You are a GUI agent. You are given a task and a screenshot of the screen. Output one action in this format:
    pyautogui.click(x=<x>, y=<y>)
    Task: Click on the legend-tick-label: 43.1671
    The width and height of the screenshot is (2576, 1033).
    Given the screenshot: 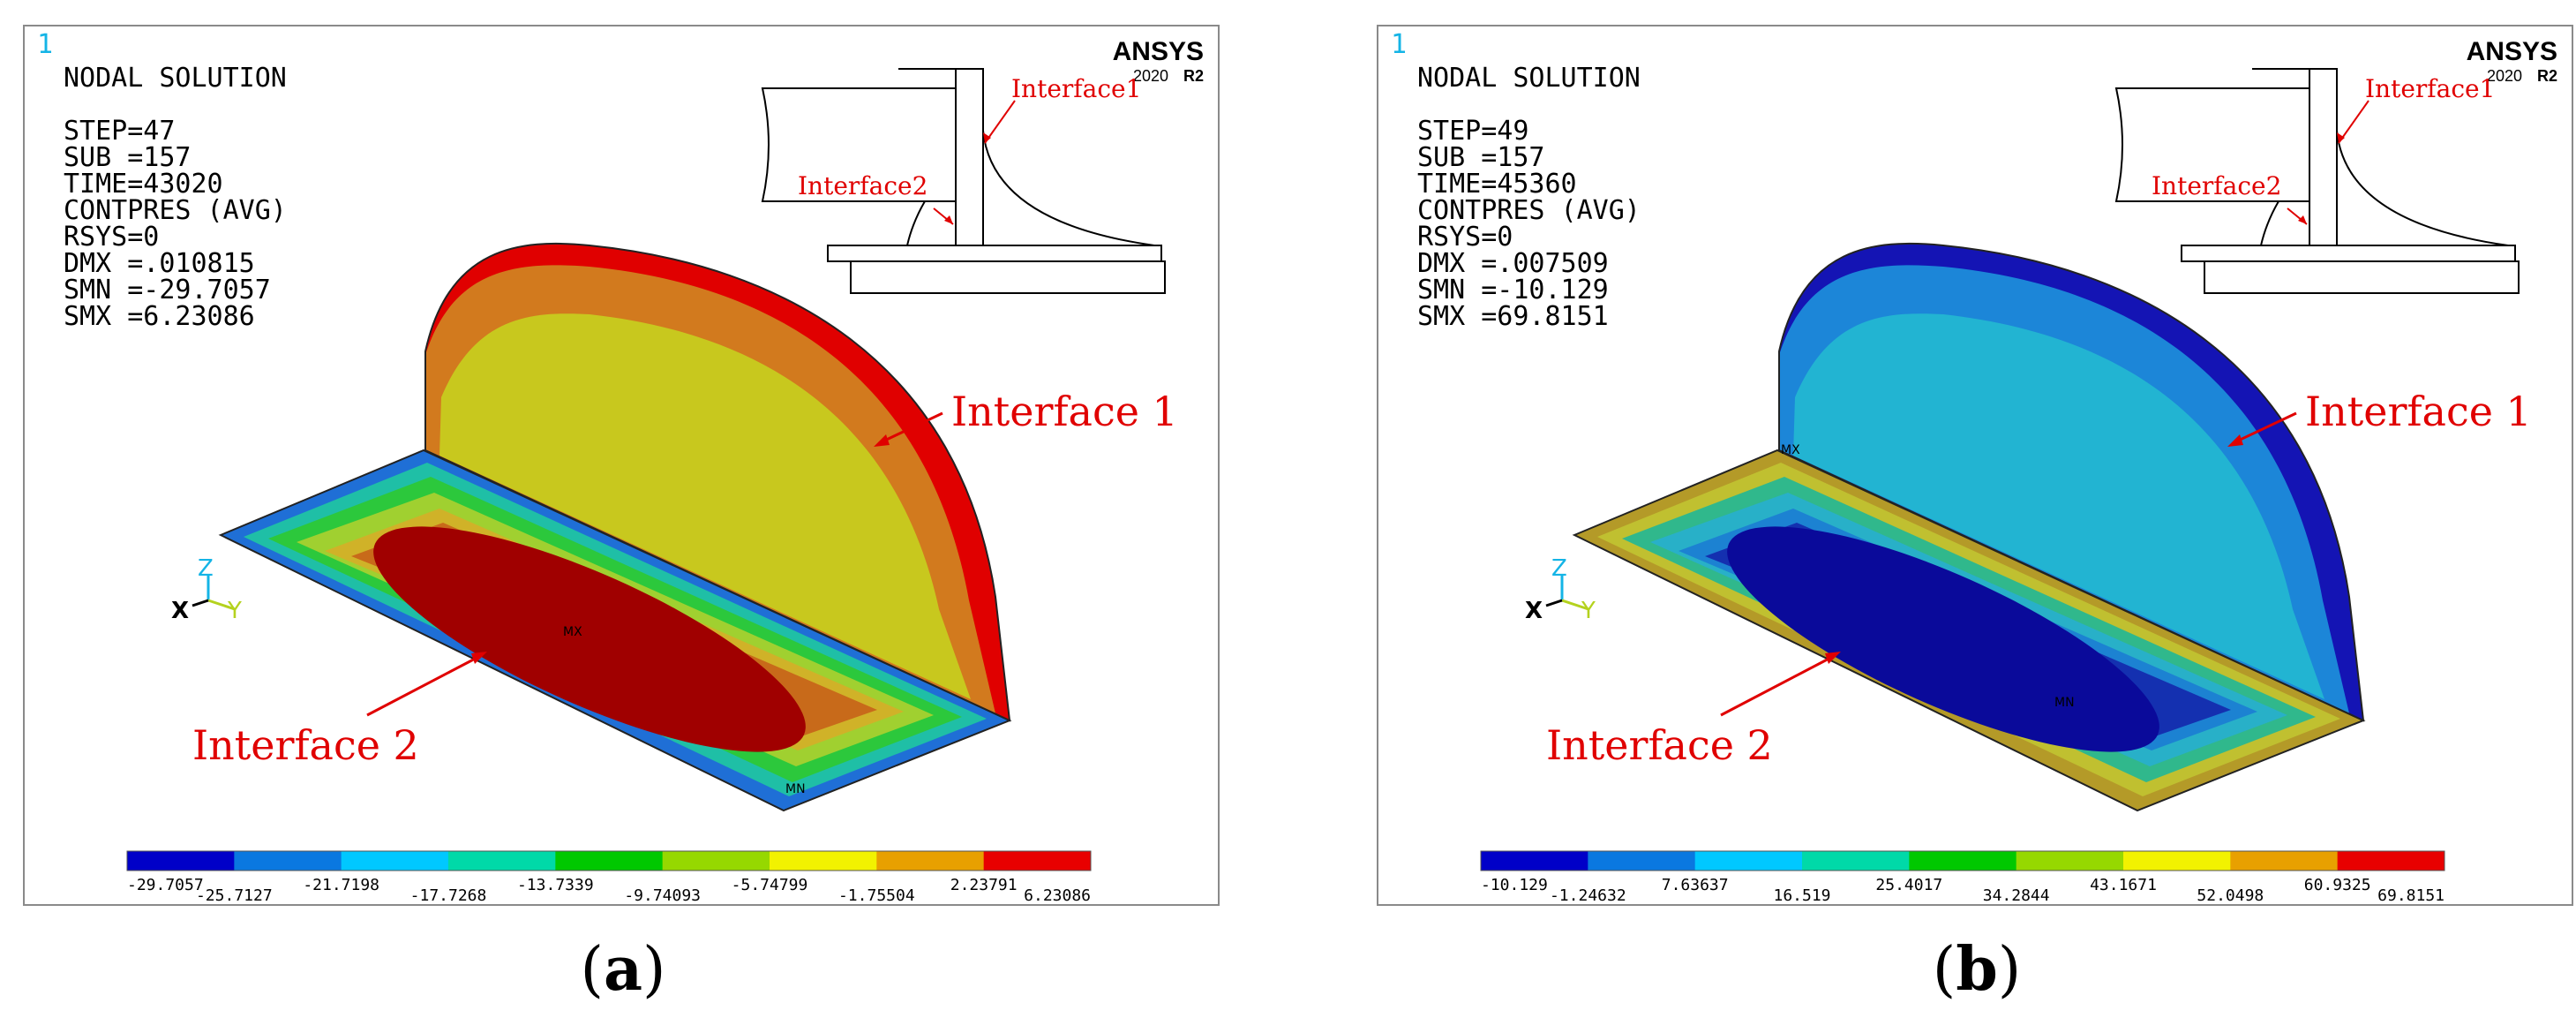 What is the action you would take?
    pyautogui.click(x=2123, y=885)
    